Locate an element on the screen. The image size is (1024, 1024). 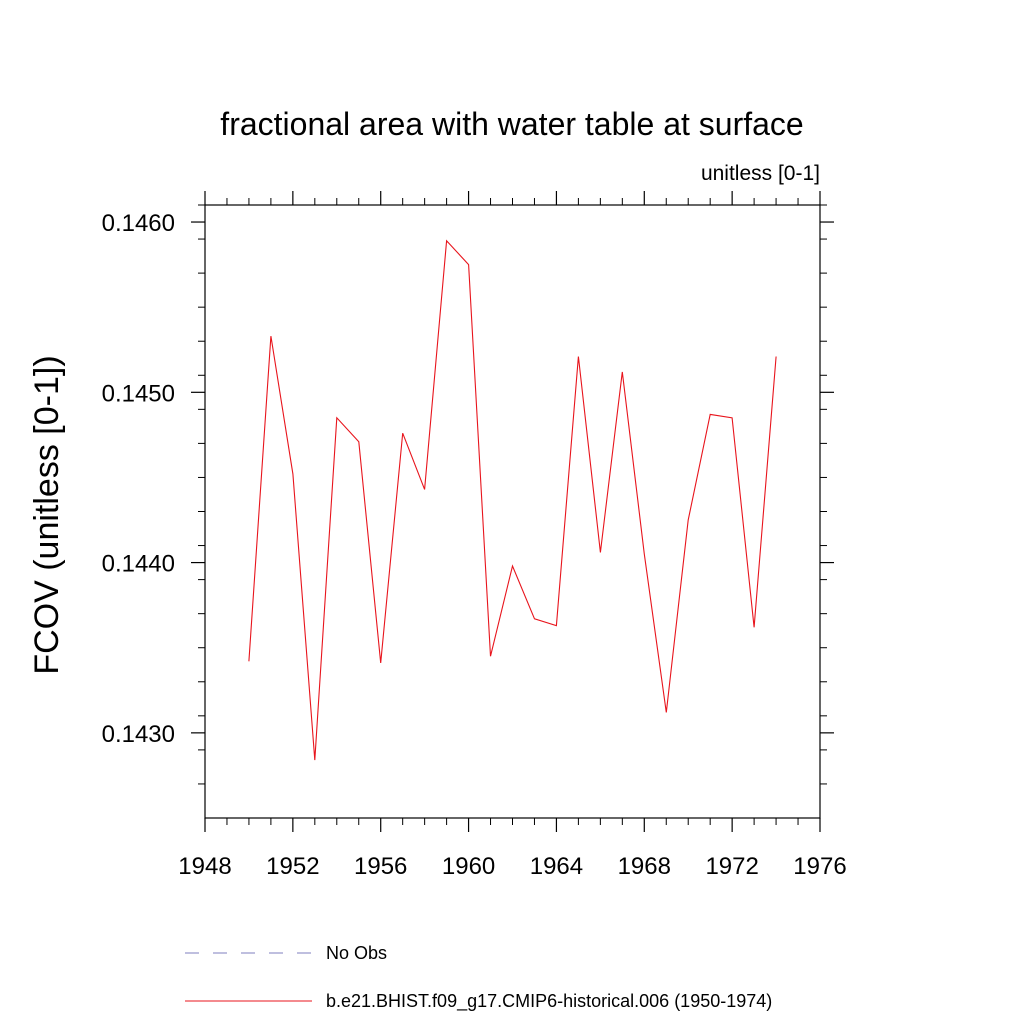
y-tick-label: 0.1430 is located at coordinates (138, 734).